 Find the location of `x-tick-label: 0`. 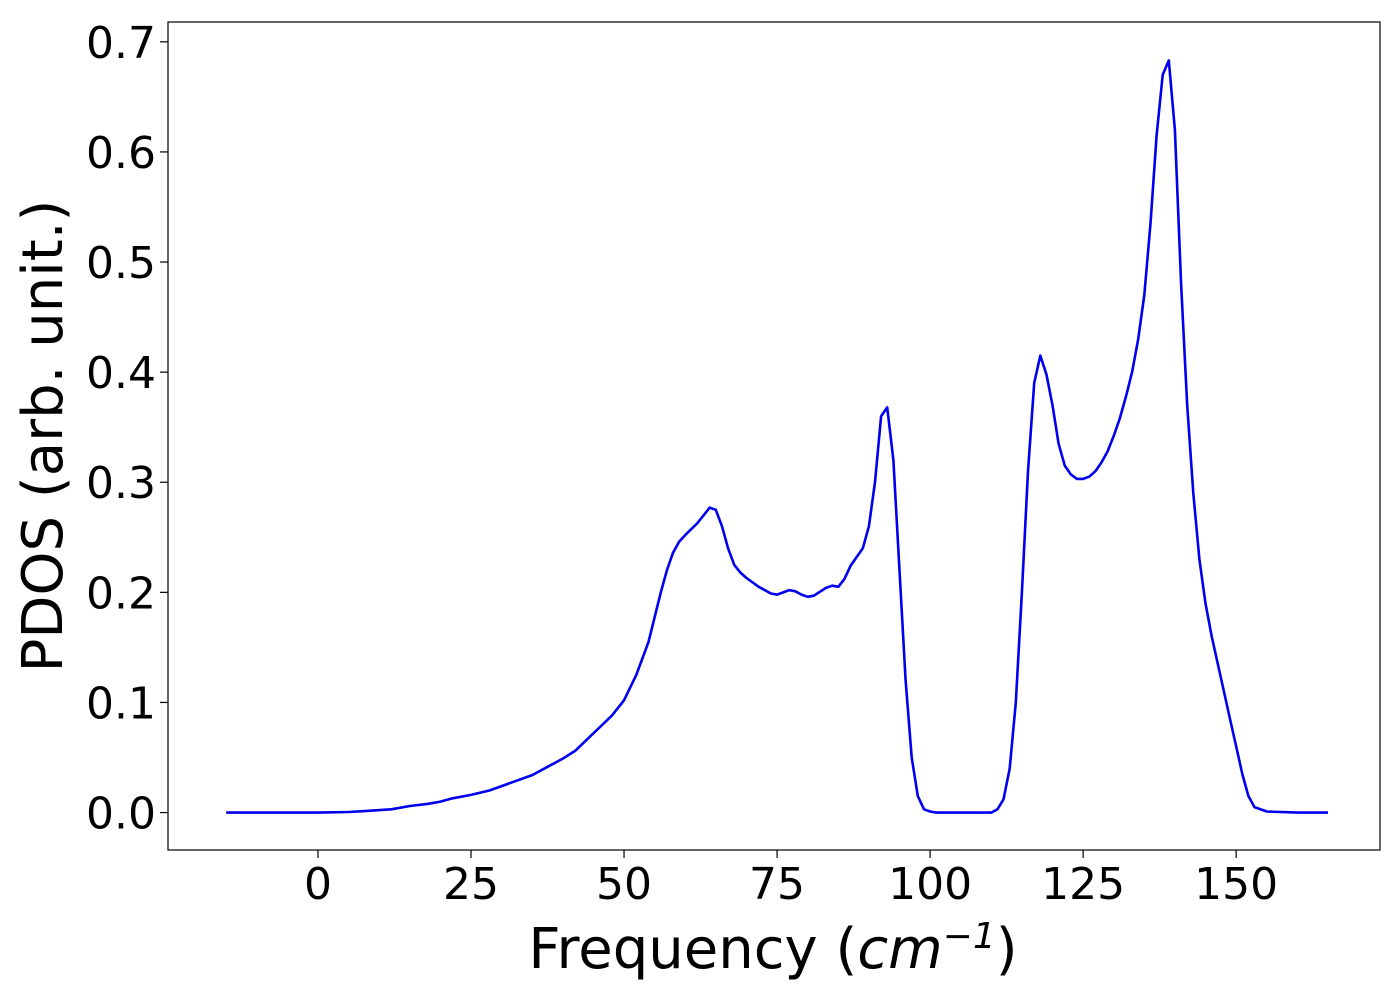

x-tick-label: 0 is located at coordinates (318, 884).